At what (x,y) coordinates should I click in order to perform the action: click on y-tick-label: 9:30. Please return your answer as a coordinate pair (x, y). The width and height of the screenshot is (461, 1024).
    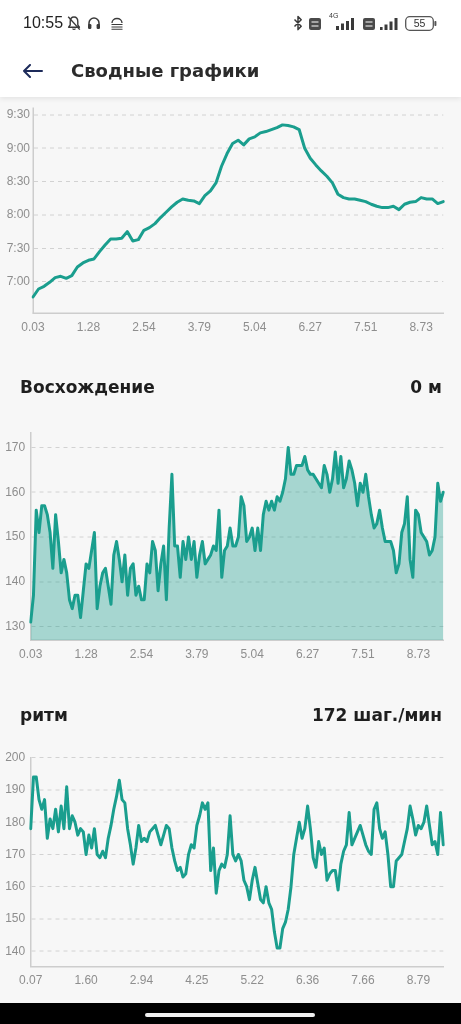
    Looking at the image, I should click on (18, 114).